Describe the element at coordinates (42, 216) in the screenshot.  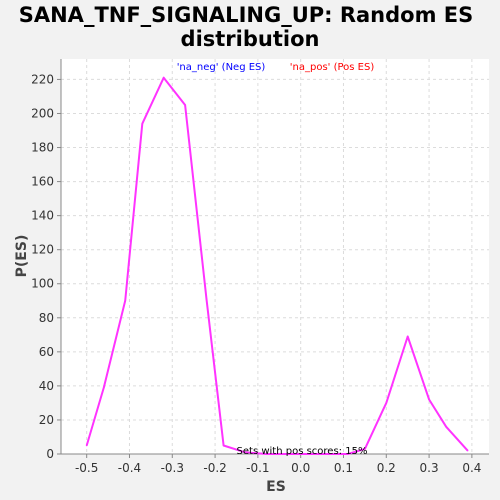
I see `y-tick-label: 140` at that location.